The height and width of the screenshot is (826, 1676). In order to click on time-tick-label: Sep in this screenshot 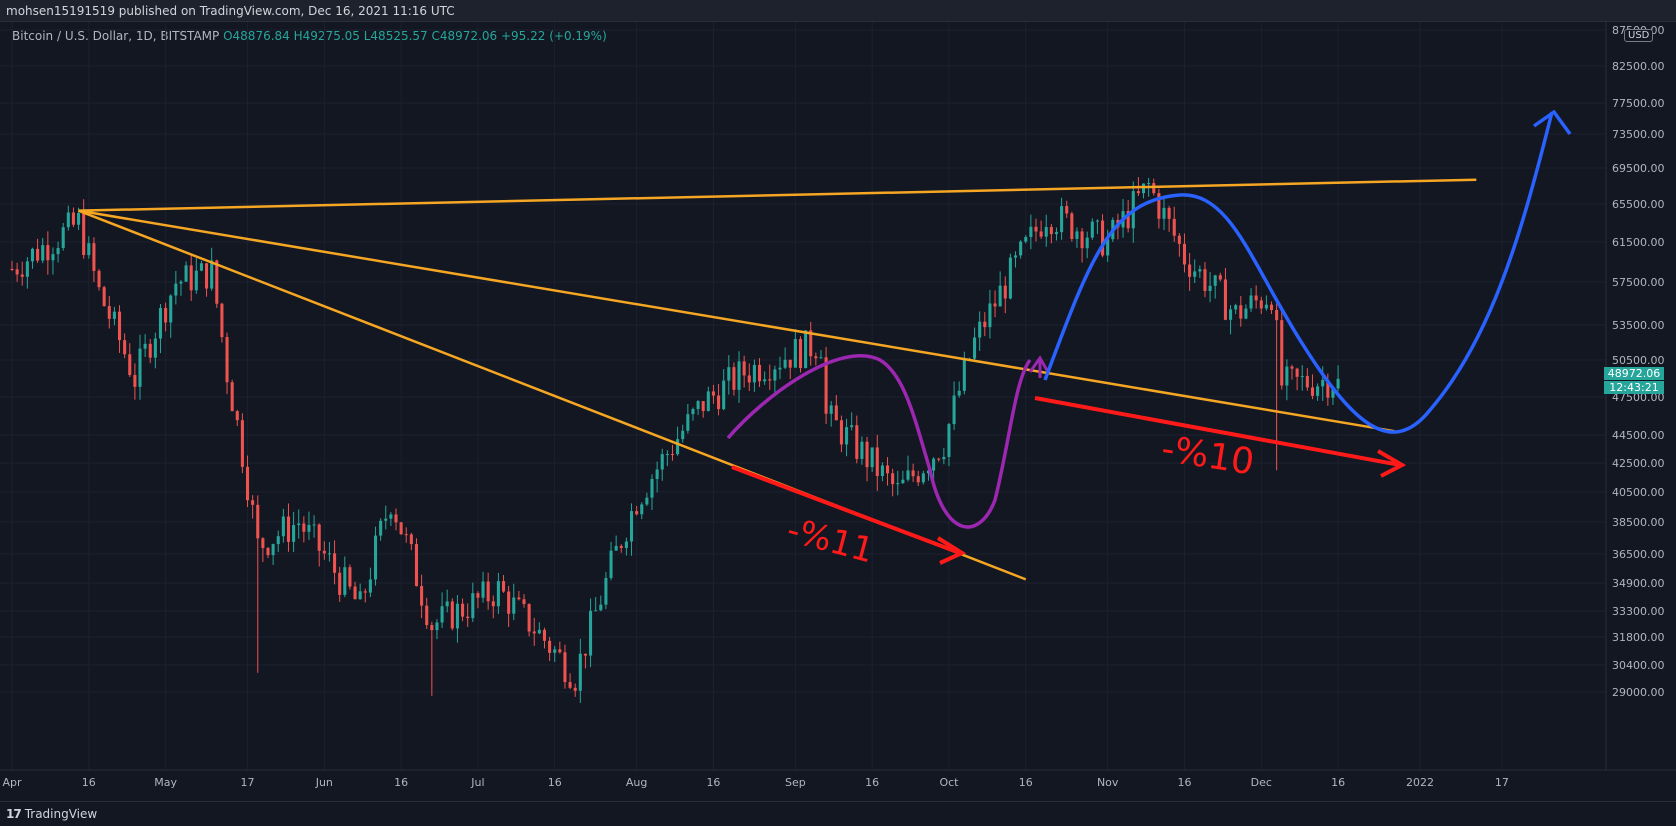, I will do `click(795, 782)`.